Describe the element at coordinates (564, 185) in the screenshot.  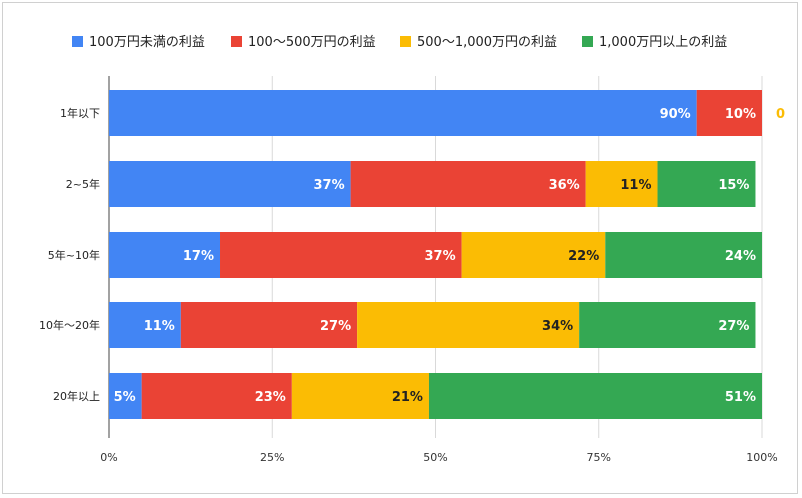
I see `data-label: 36%` at that location.